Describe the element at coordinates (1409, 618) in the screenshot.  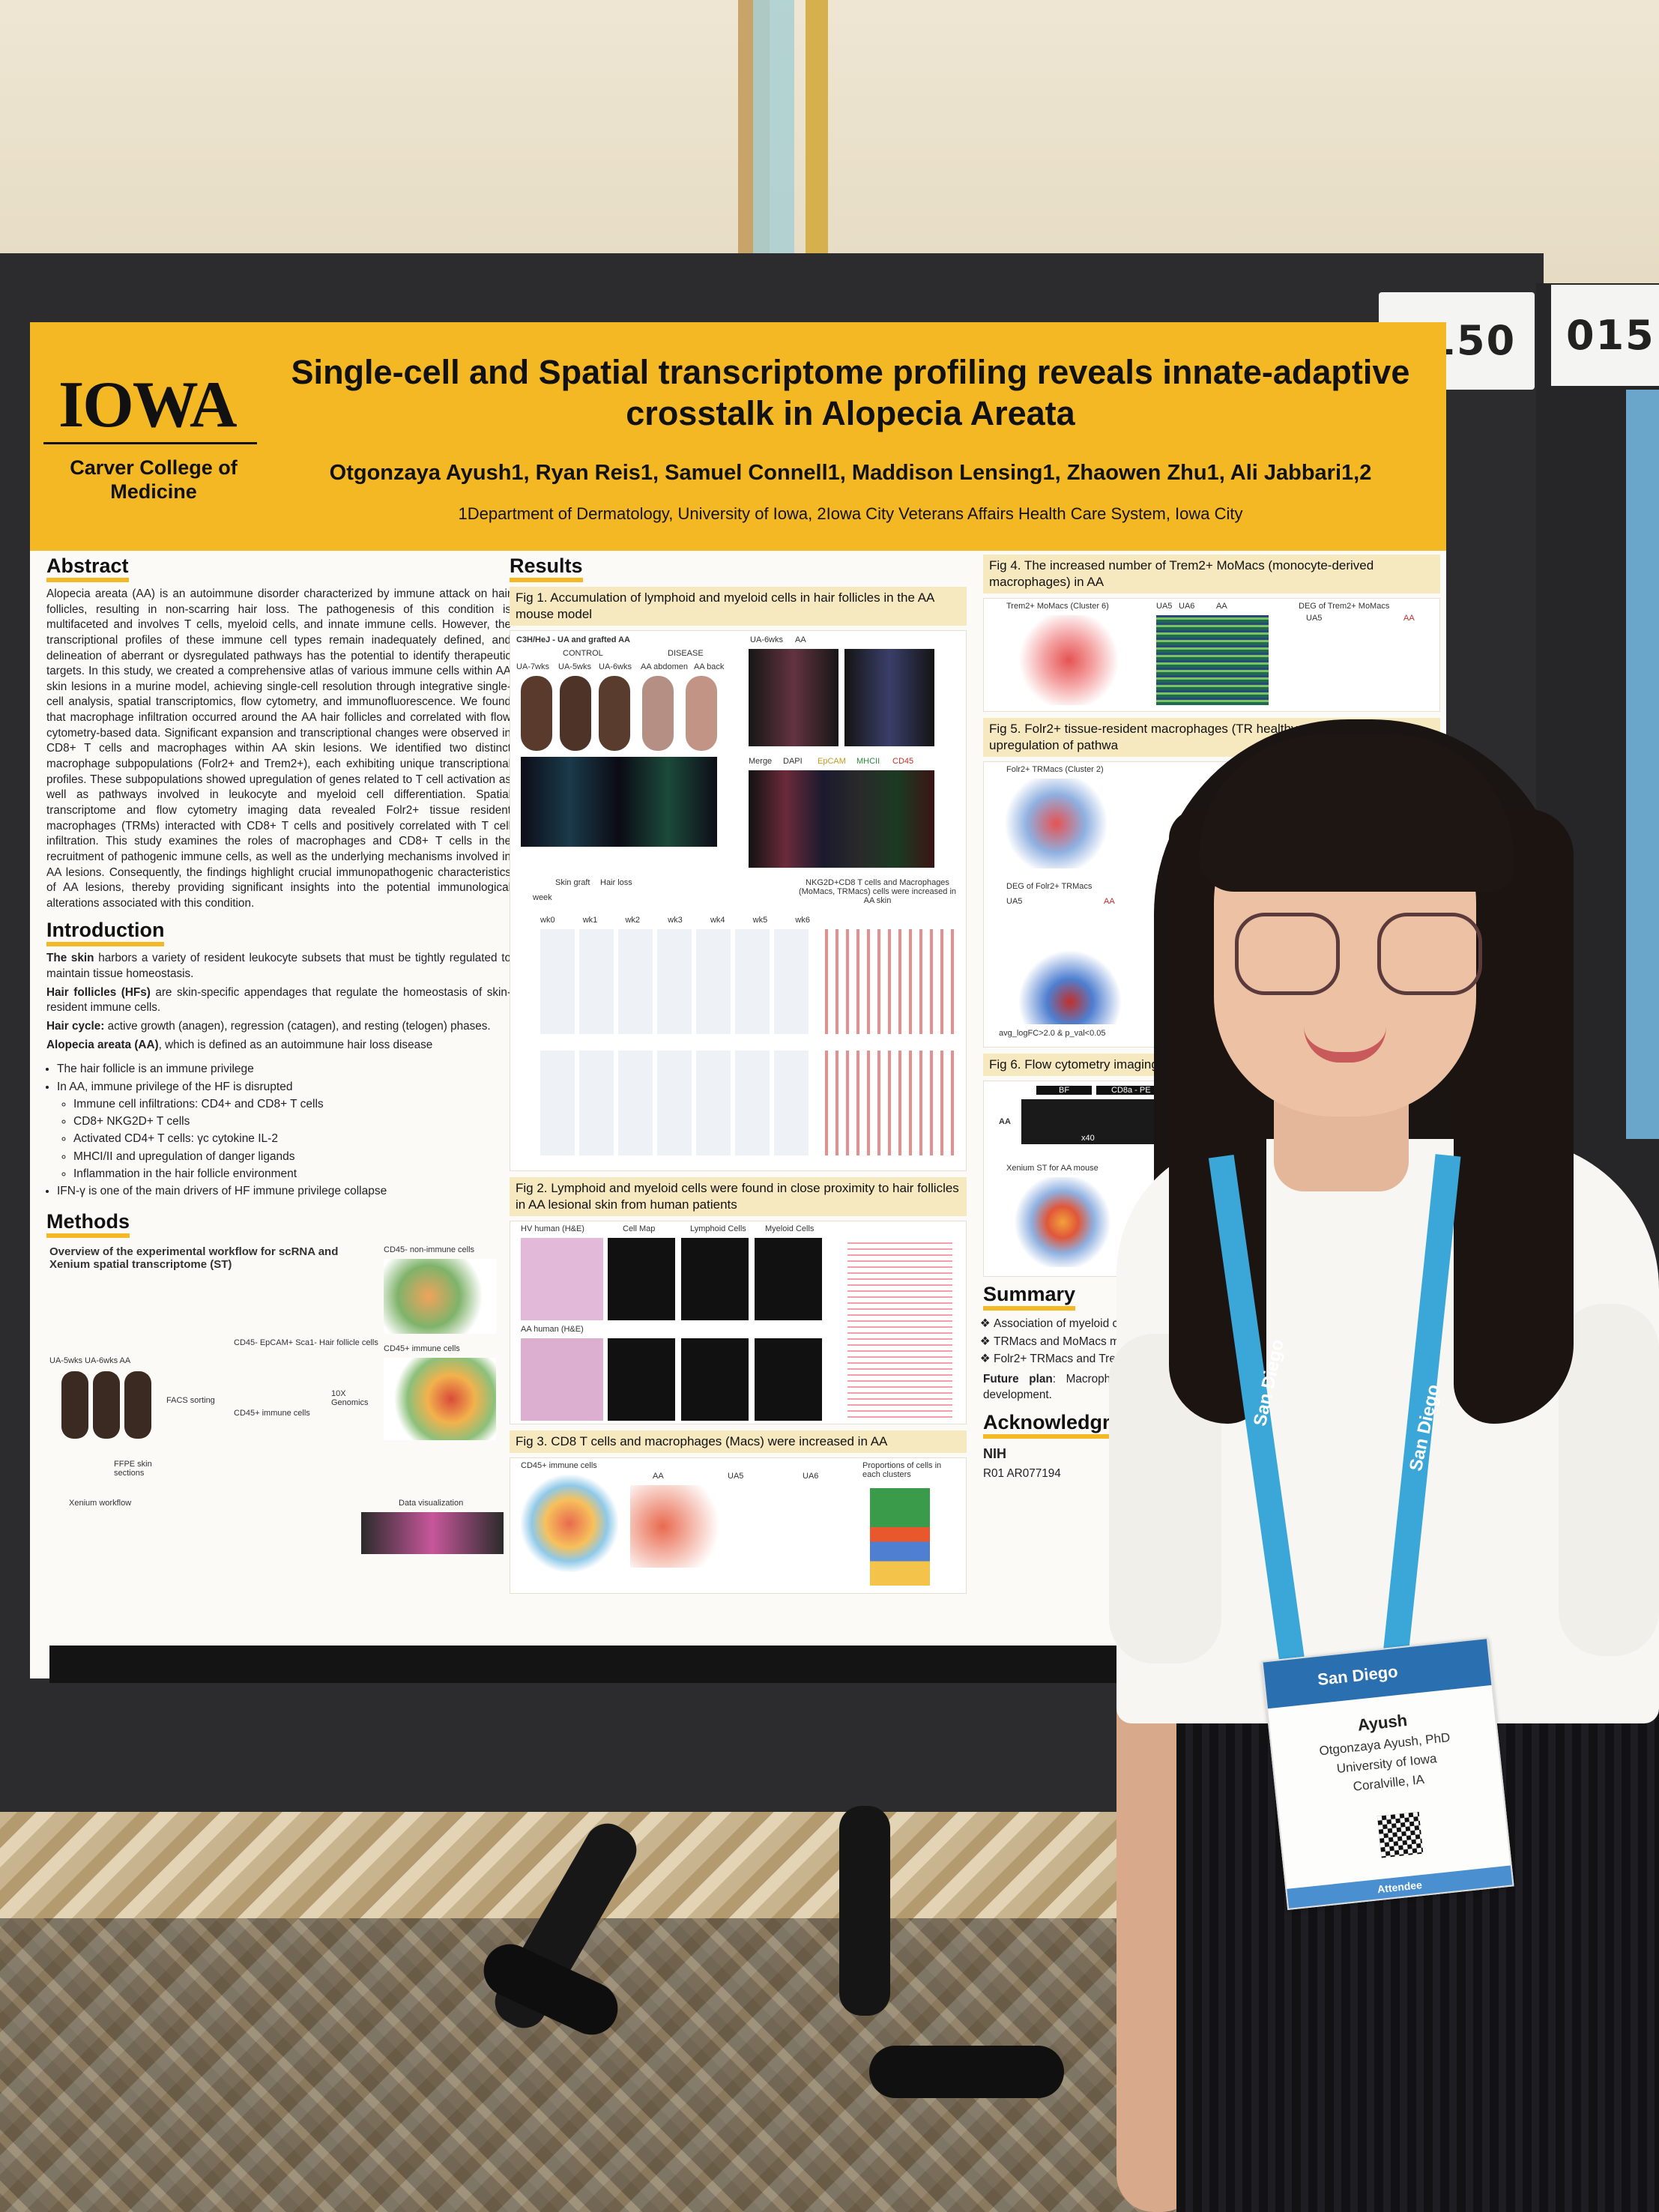
I see `fig4-label: AA` at that location.